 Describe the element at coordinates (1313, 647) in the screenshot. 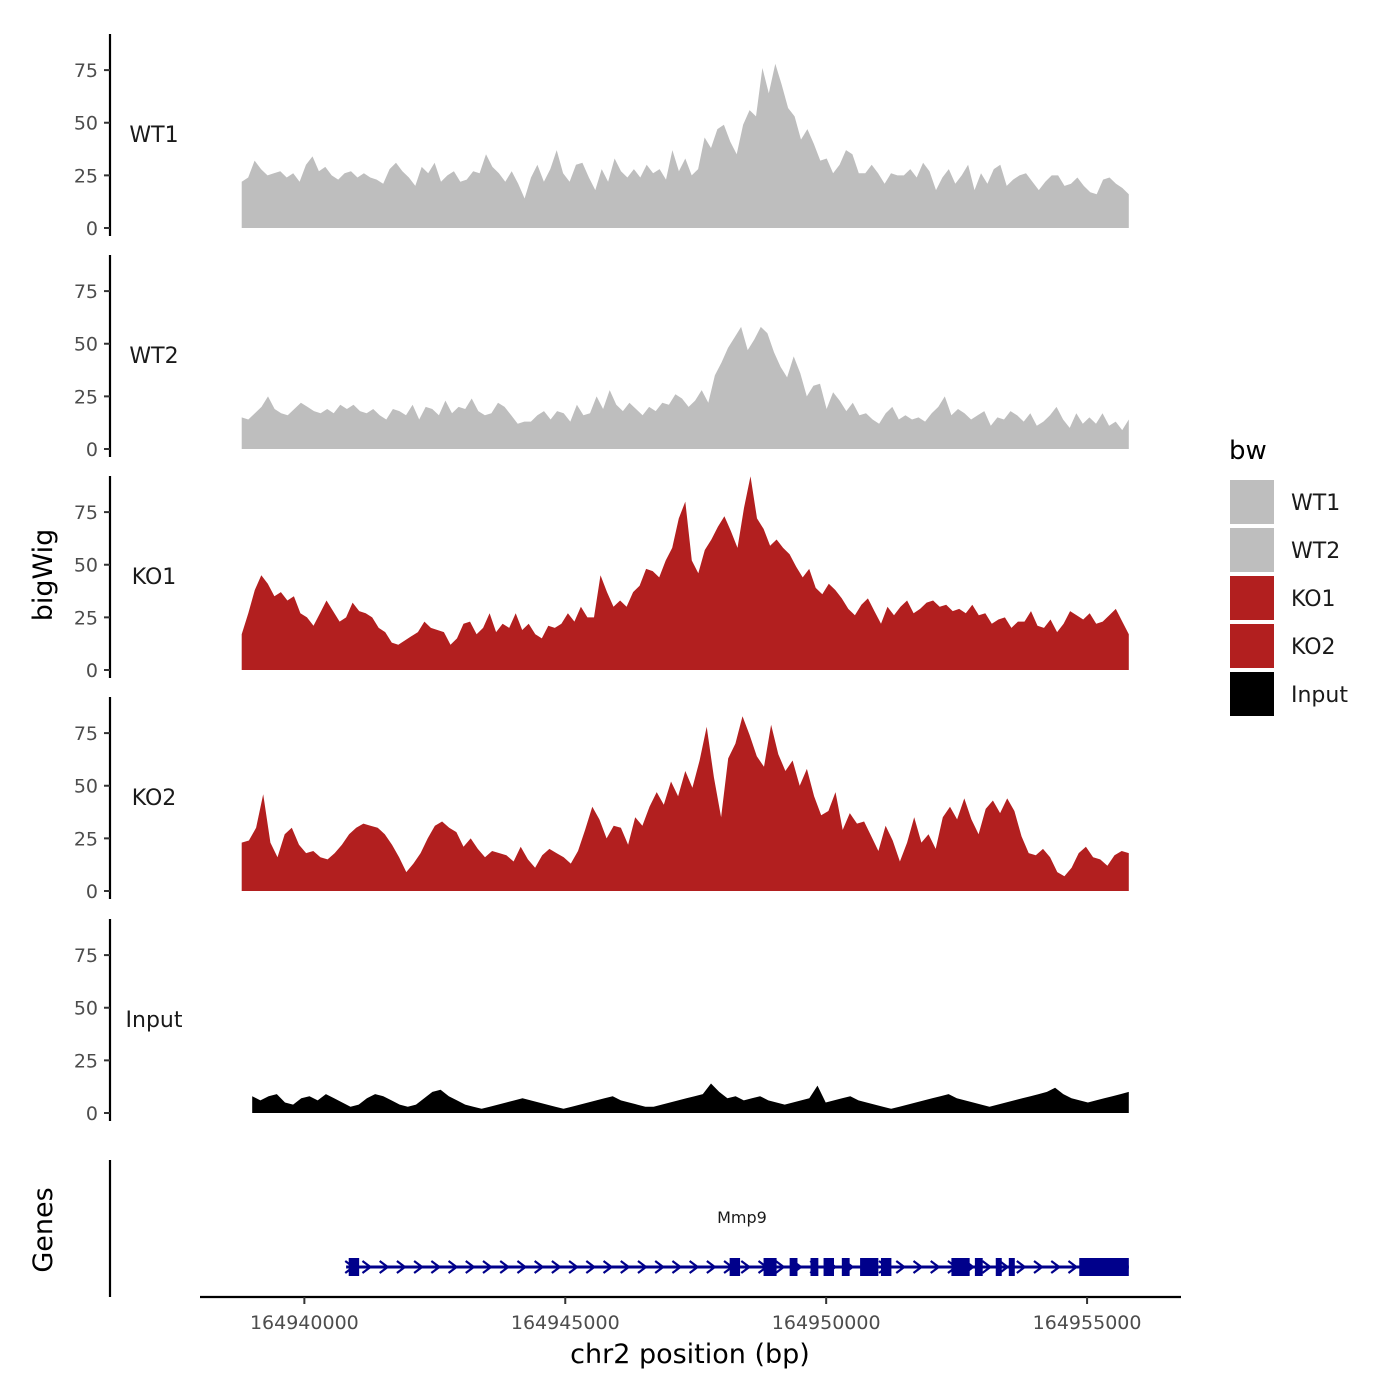

I see `legend-label-ko2: KO2` at that location.